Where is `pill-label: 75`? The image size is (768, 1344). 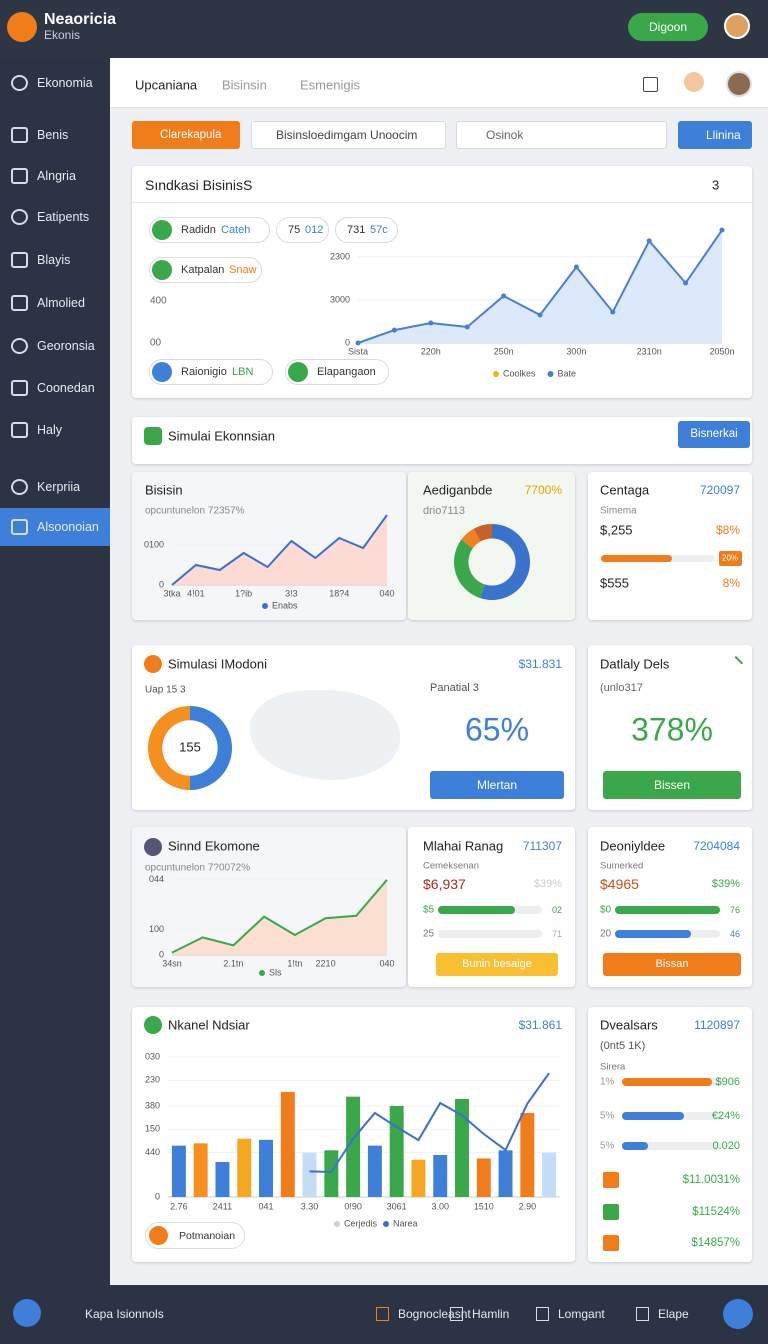 pill-label: 75 is located at coordinates (294, 230).